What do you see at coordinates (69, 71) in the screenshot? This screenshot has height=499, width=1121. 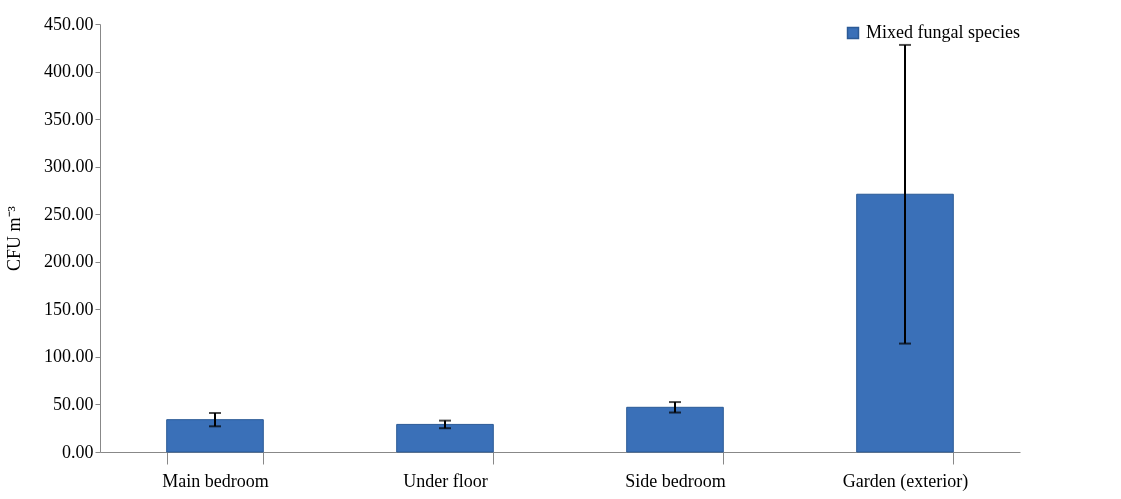 I see `y-tick-label: 400.00` at bounding box center [69, 71].